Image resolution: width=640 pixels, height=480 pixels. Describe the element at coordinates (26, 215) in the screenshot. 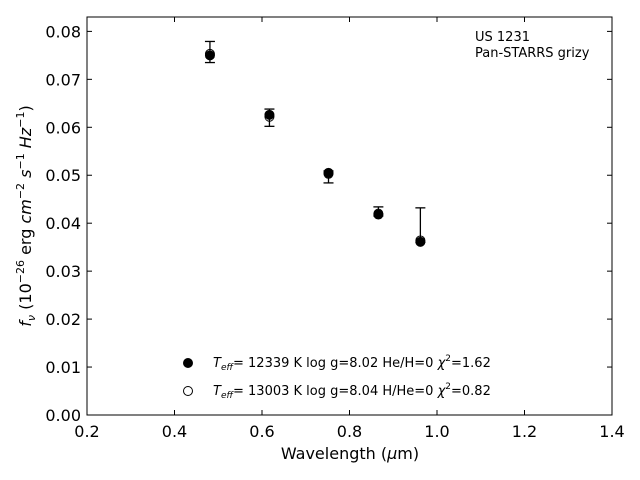

I see `y-axis-label: fν (10−26 erg cm−2 s−1 Hz−1)` at that location.